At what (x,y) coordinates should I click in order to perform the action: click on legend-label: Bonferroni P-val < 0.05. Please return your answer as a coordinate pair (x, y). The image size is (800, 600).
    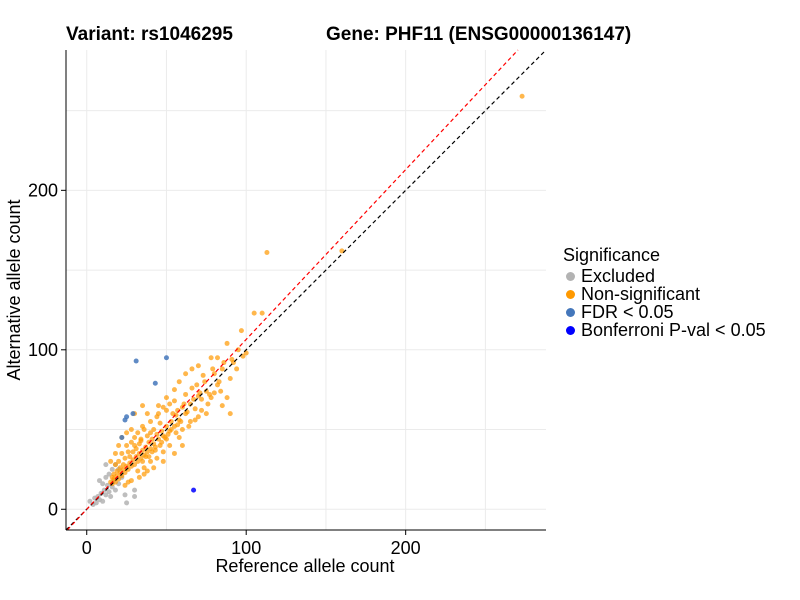
    Looking at the image, I should click on (673, 329).